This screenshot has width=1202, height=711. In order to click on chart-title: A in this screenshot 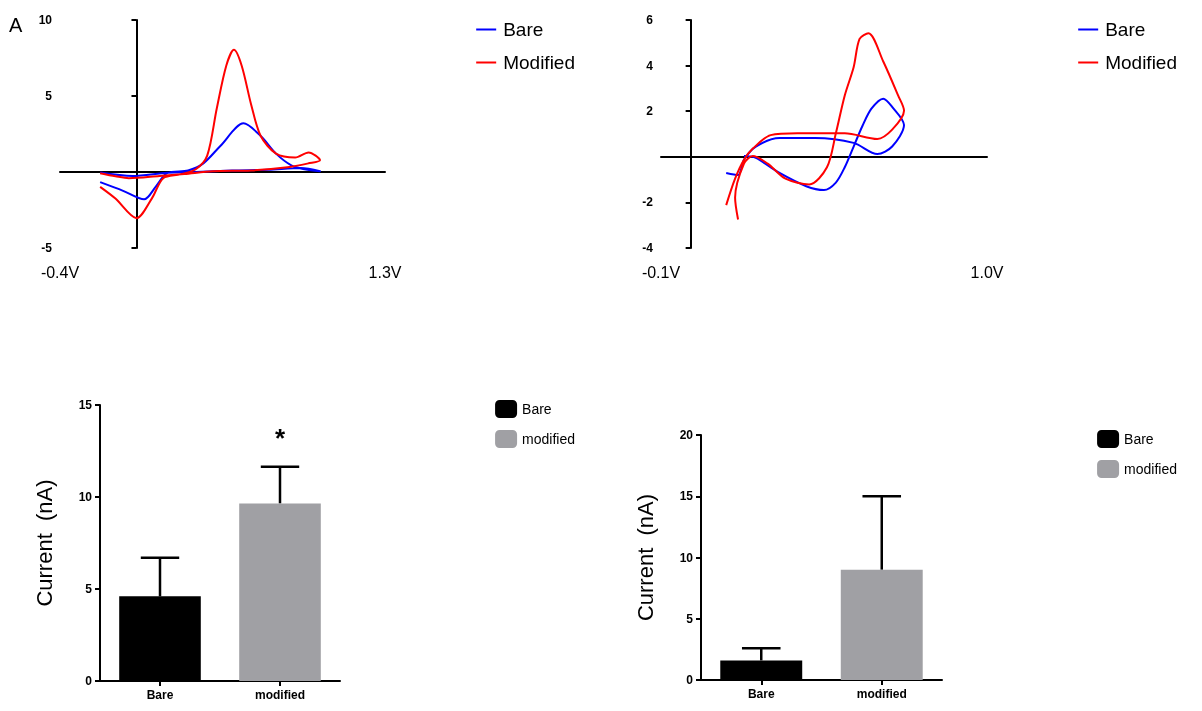, I will do `click(16, 25)`.